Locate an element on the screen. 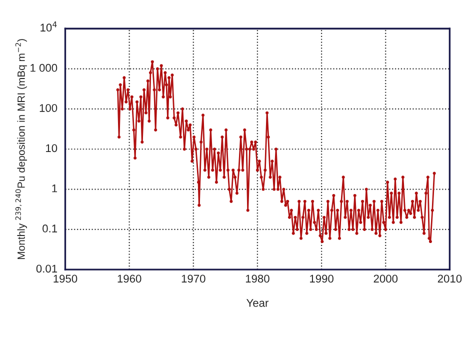  y-tick-label: 0.1 is located at coordinates (50, 228).